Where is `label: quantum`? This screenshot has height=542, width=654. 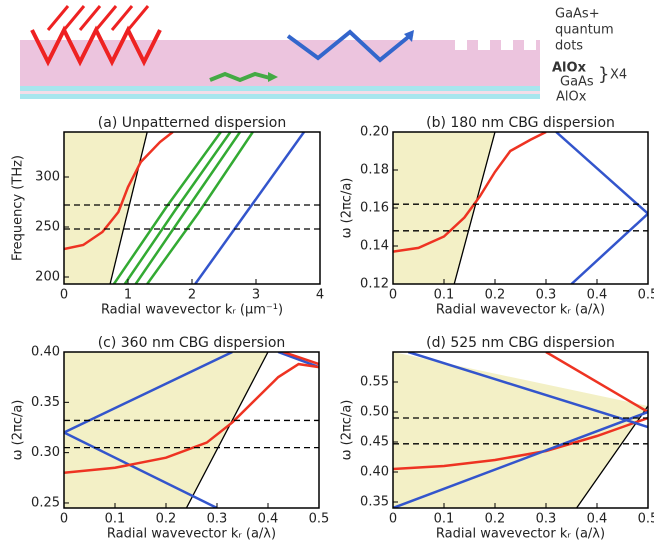
label: quantum is located at coordinates (584, 30).